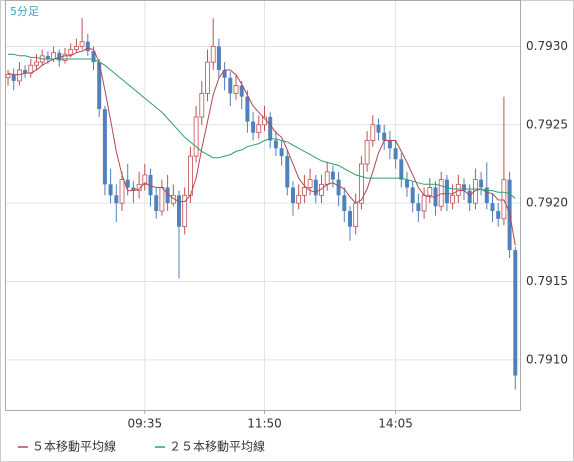 Image resolution: width=574 pixels, height=462 pixels. What do you see at coordinates (547, 281) in the screenshot?
I see `y-tick-label: 0.7915` at bounding box center [547, 281].